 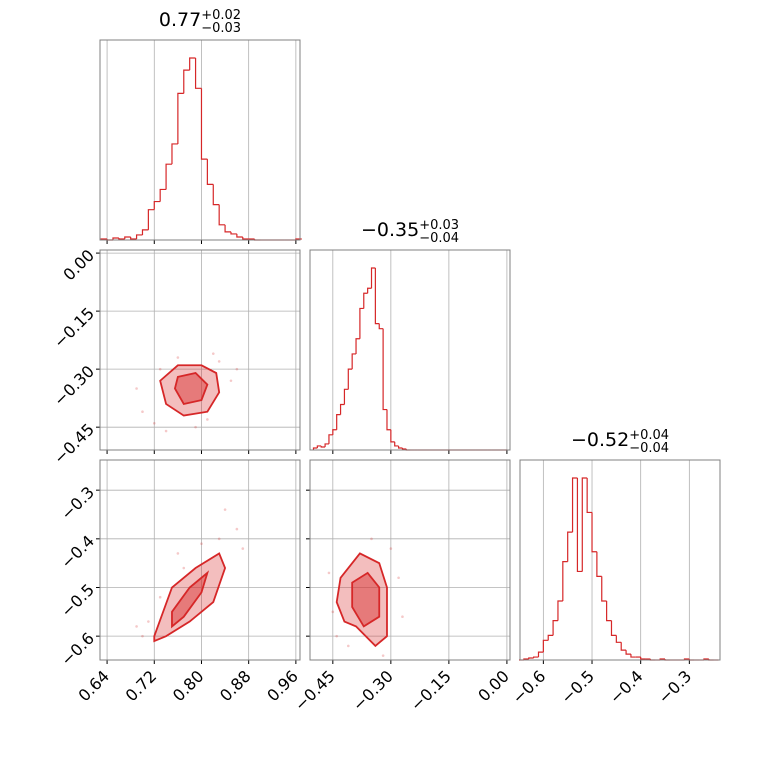 I want to click on panel: 0.77+0.02 −0.03, so click(x=200, y=126).